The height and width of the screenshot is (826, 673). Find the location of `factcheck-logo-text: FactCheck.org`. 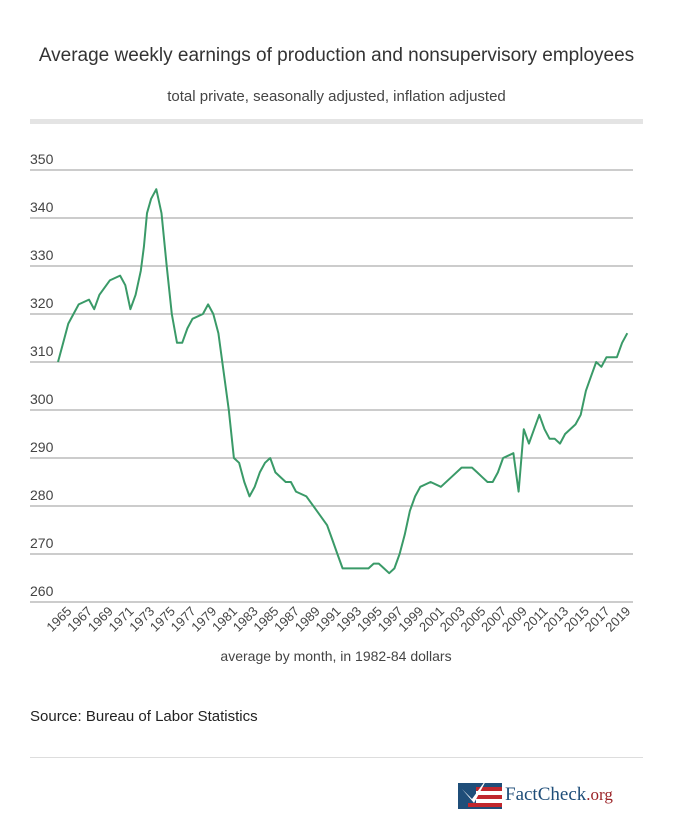

factcheck-logo-text: FactCheck.org is located at coordinates (559, 794).